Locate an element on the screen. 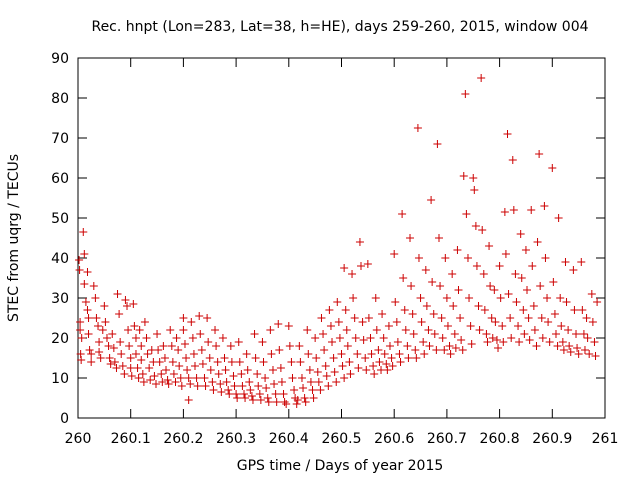 This screenshot has width=640, height=480. x-tick-label: 260.8 is located at coordinates (500, 439).